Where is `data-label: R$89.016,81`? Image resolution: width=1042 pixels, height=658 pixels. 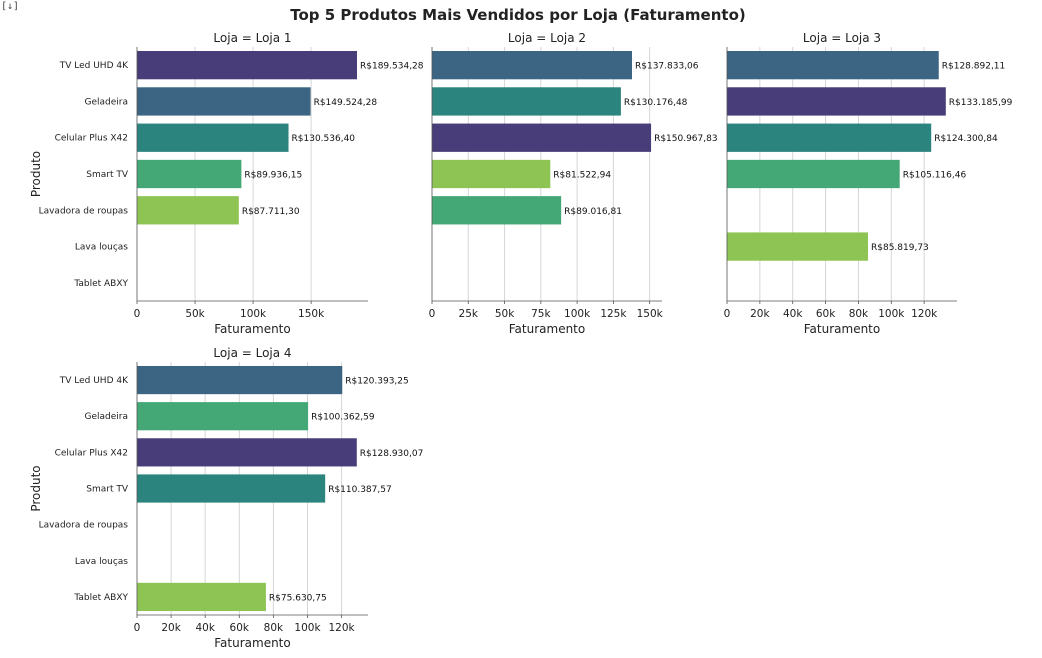
data-label: R$89.016,81 is located at coordinates (593, 212).